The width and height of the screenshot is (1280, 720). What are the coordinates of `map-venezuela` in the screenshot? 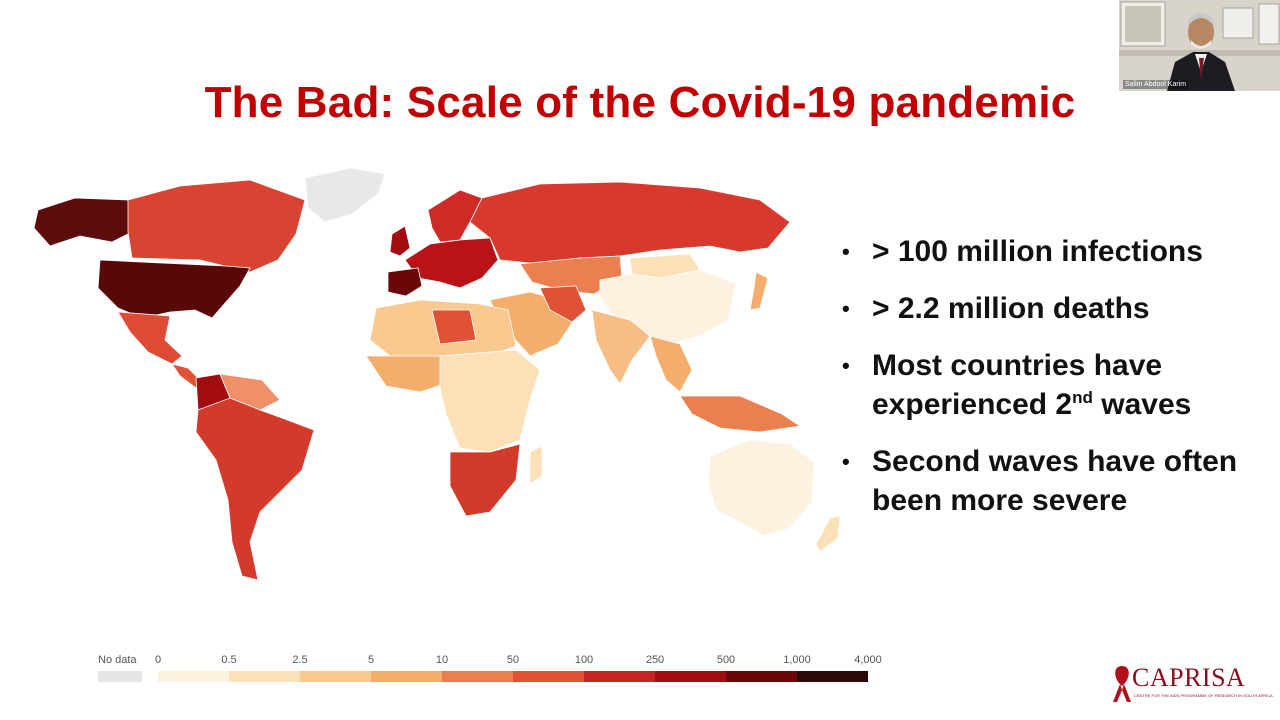 It's located at (250, 392).